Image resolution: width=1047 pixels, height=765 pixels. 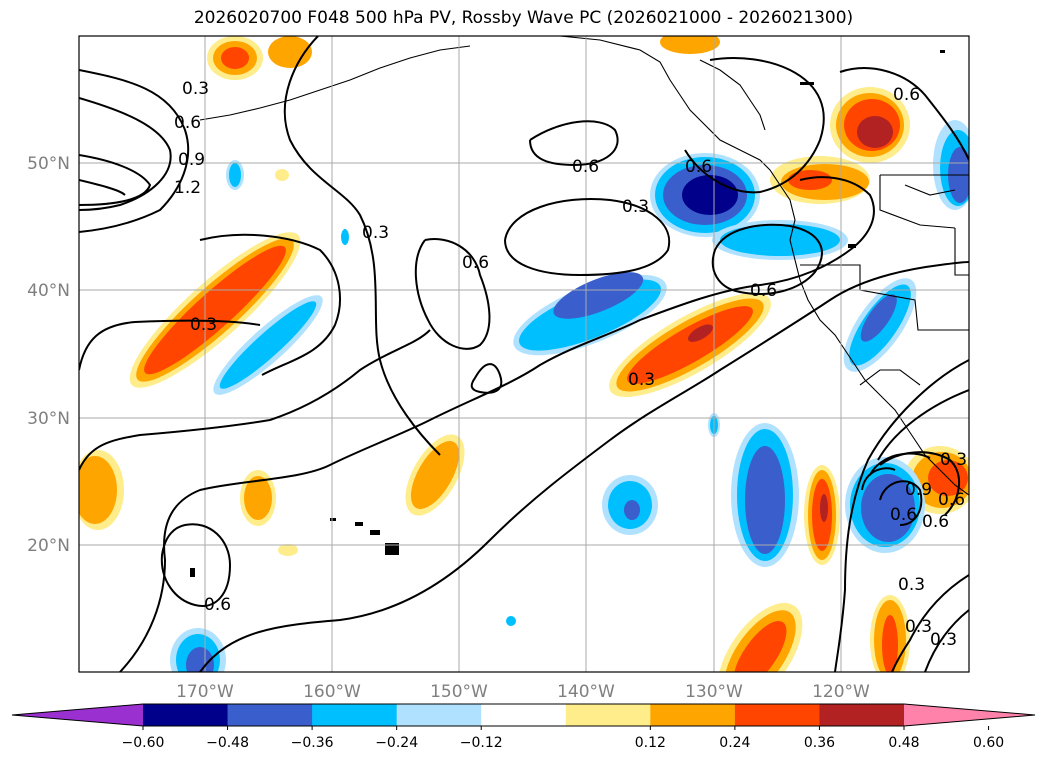 I want to click on contour-label: 1.2, so click(x=187, y=188).